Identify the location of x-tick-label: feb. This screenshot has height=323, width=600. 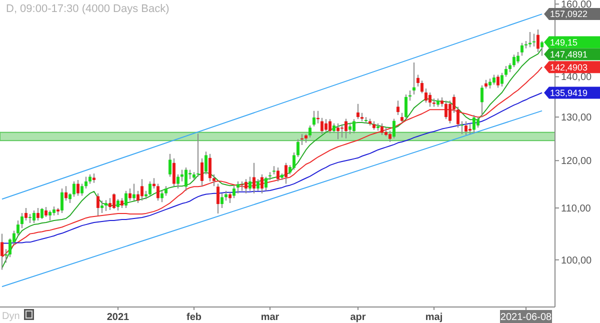
(194, 317).